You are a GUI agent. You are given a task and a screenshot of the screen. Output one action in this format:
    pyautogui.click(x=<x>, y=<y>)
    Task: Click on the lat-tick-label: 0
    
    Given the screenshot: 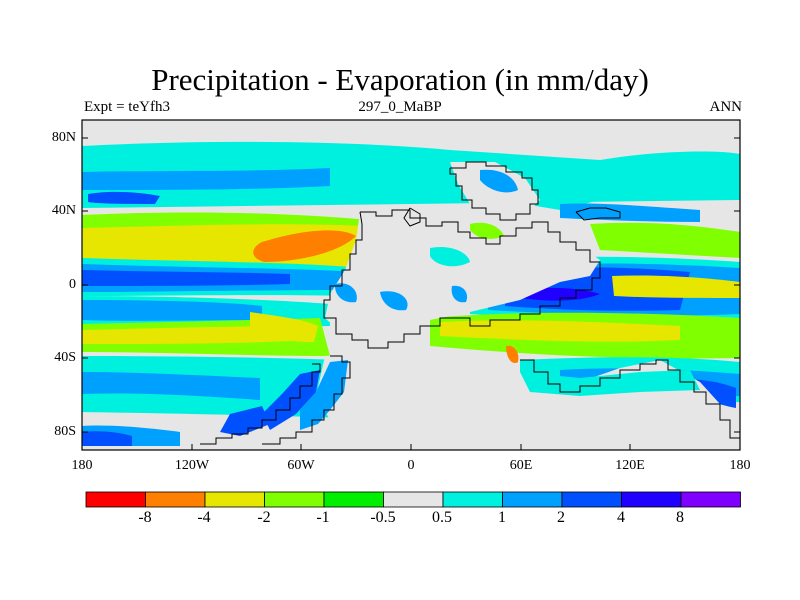 What is the action you would take?
    pyautogui.click(x=72, y=284)
    